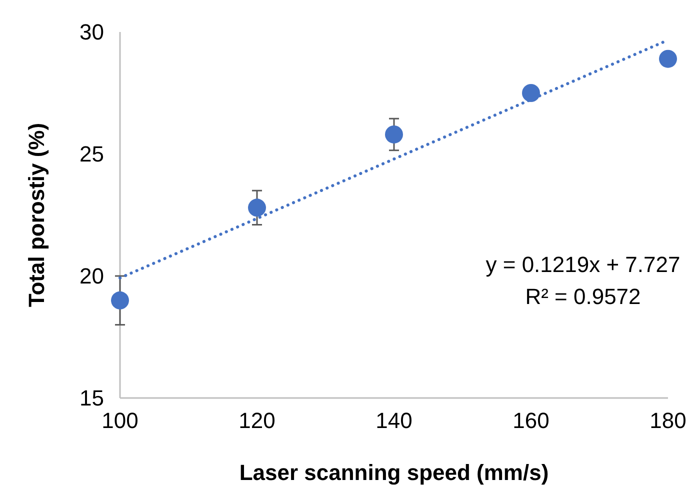 The image size is (700, 492). What do you see at coordinates (92, 32) in the screenshot?
I see `y-tick-label: 30` at bounding box center [92, 32].